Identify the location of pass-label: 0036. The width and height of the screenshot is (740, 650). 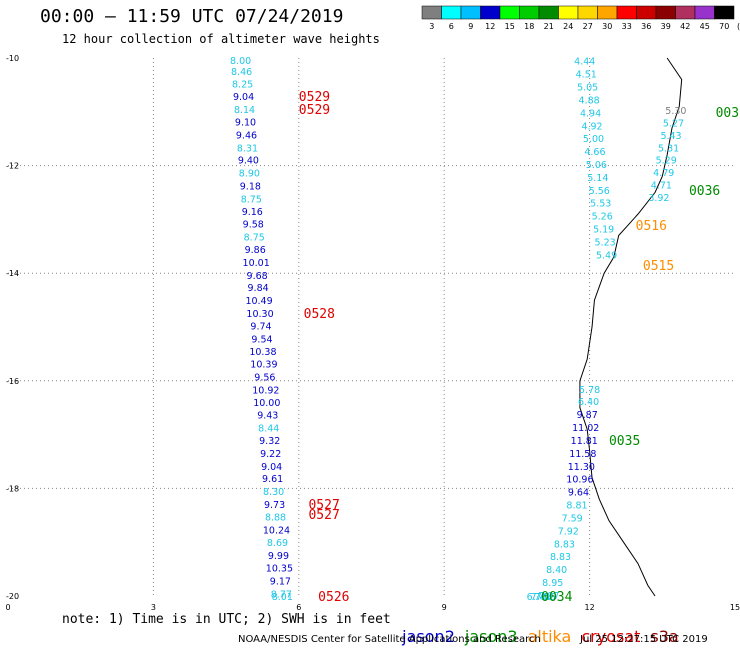
(704, 191).